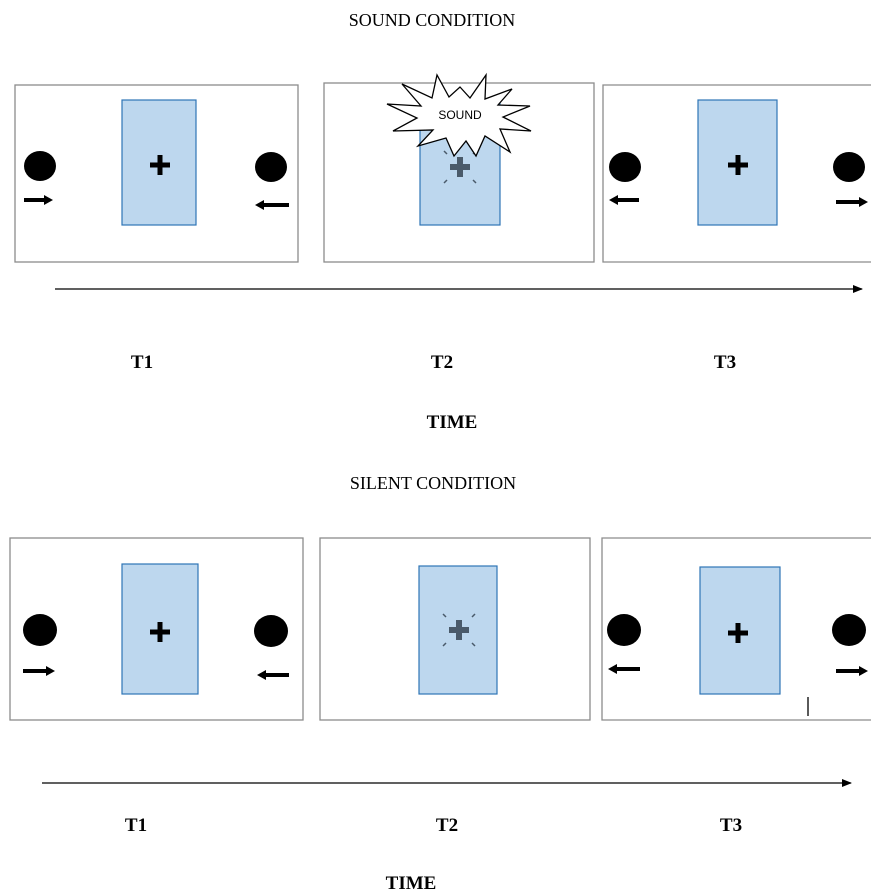  I want to click on silent-panel-t3, so click(736, 629).